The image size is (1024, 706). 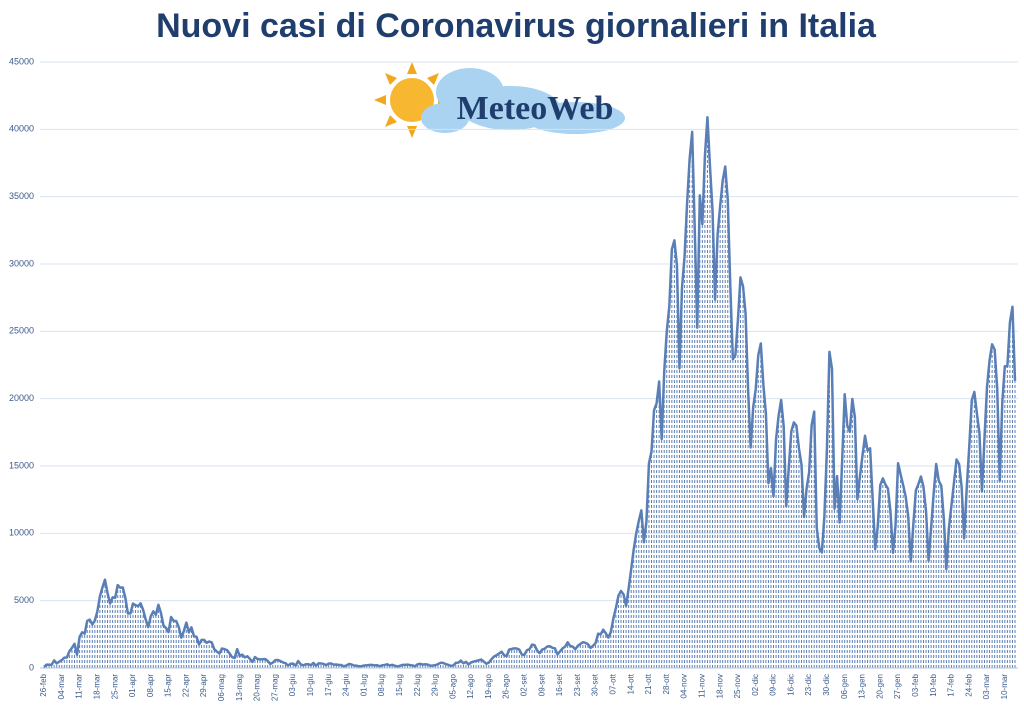 I want to click on y-tick-label: 5000, so click(x=24, y=600).